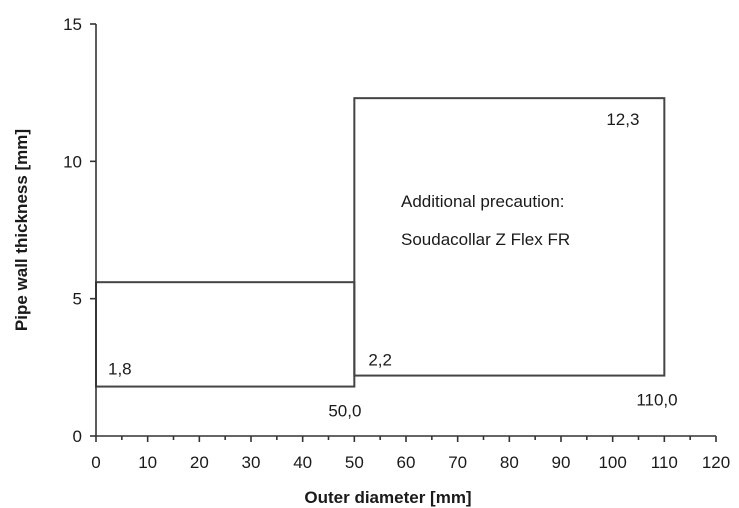 This screenshot has width=739, height=508. I want to click on x-tick-label: 50, so click(354, 462).